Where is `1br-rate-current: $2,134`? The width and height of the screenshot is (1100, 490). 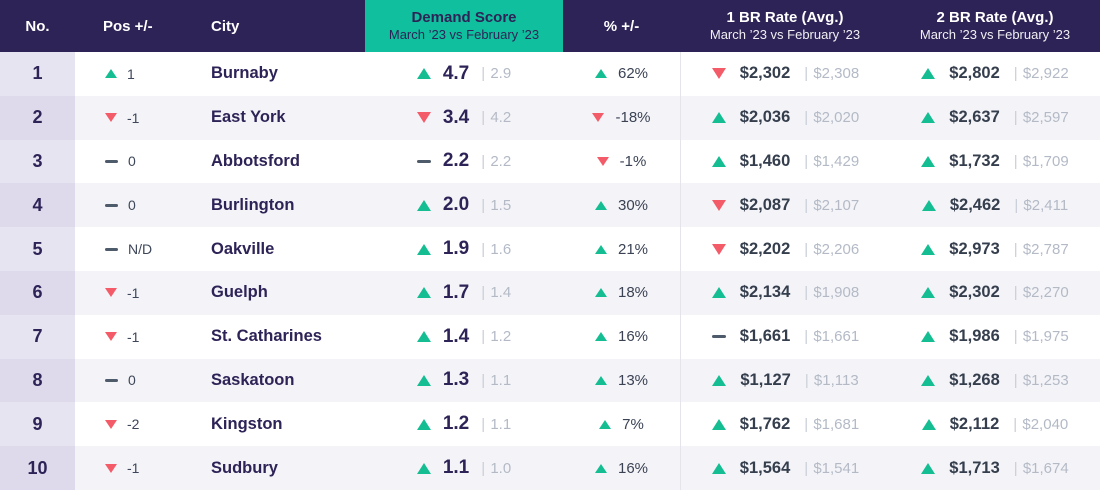
1br-rate-current: $2,134 is located at coordinates (765, 292).